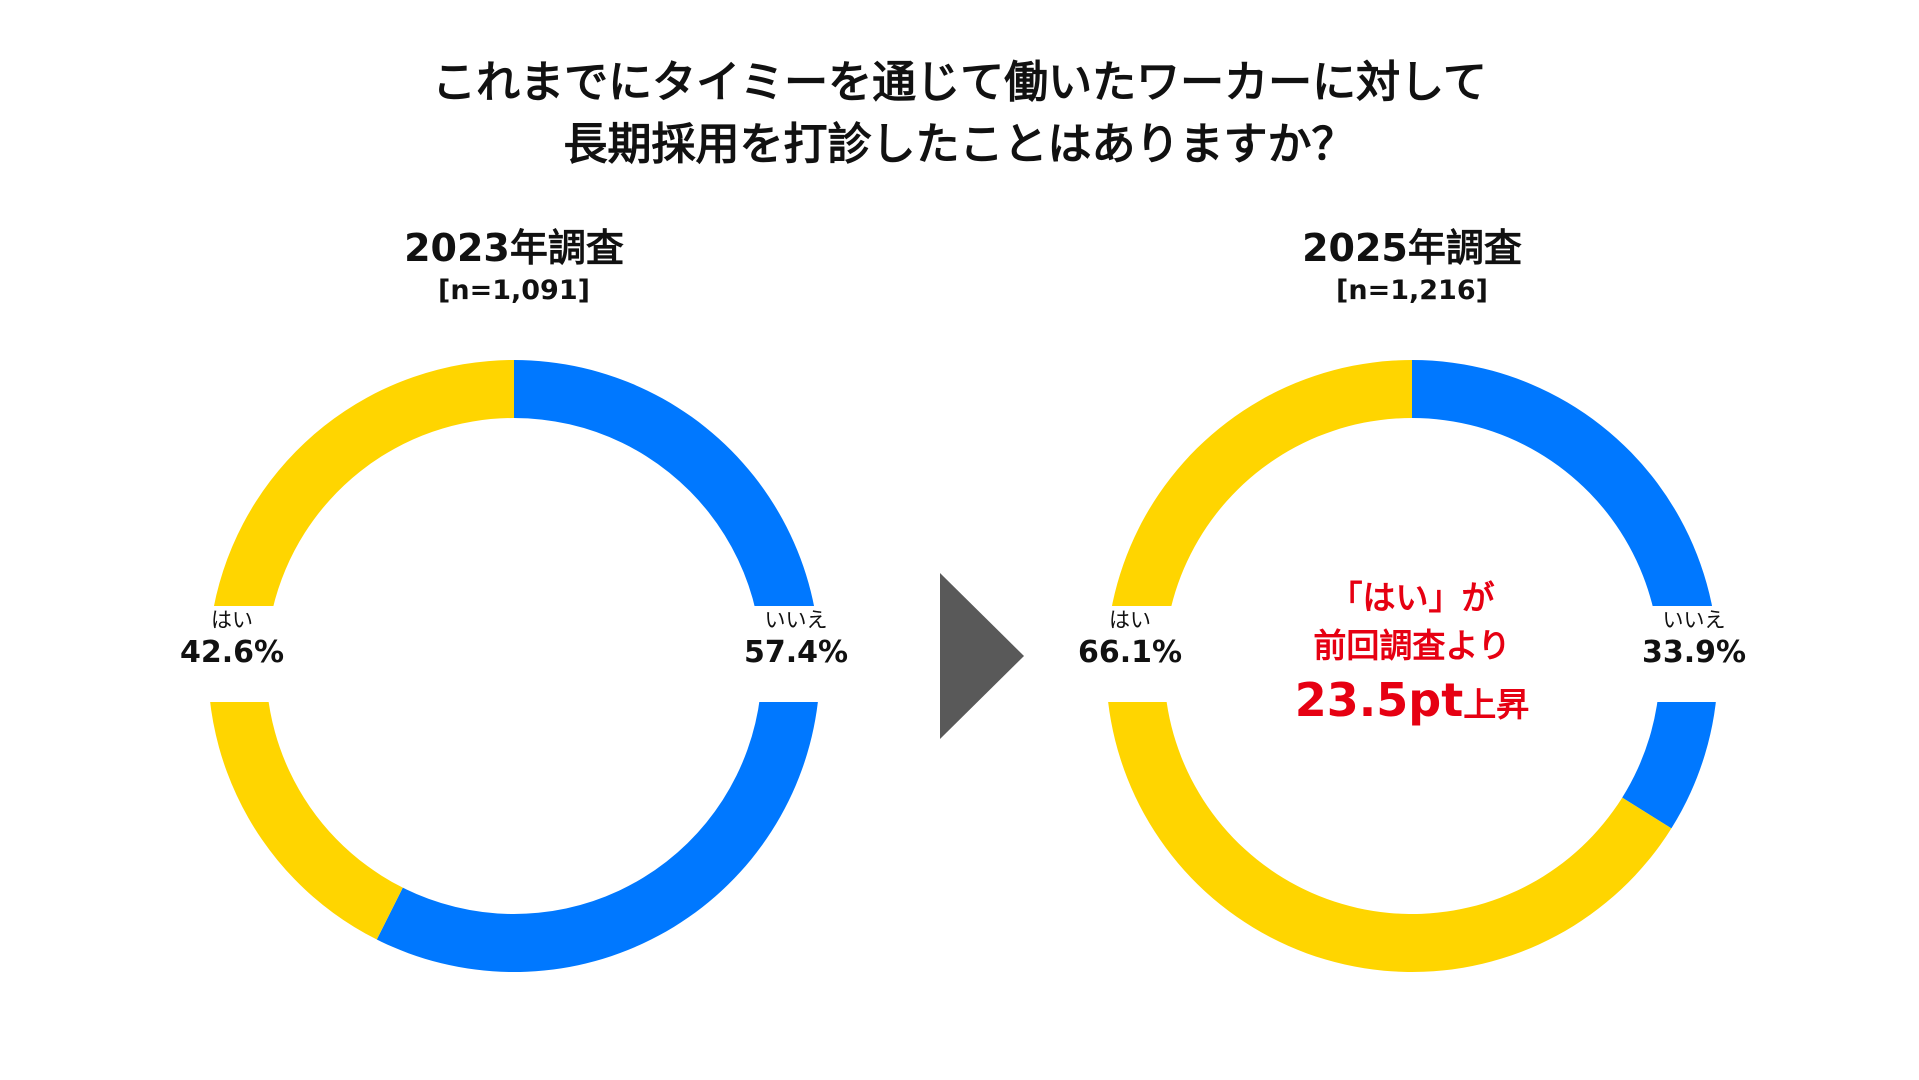 This screenshot has height=1080, width=1919. Describe the element at coordinates (514, 248) in the screenshot. I see `panel-title-2023: 2023年調査` at that location.